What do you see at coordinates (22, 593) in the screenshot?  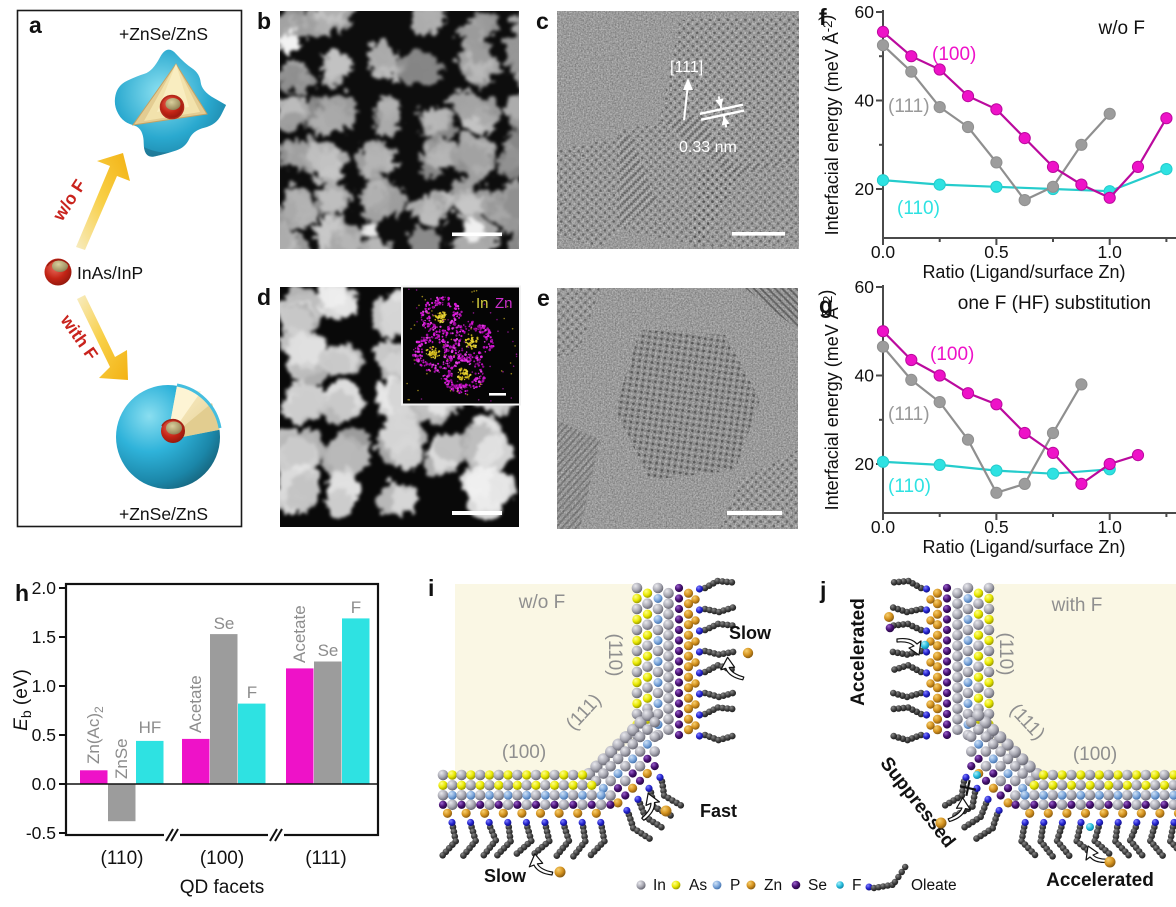 I see `svg-text: h` at bounding box center [22, 593].